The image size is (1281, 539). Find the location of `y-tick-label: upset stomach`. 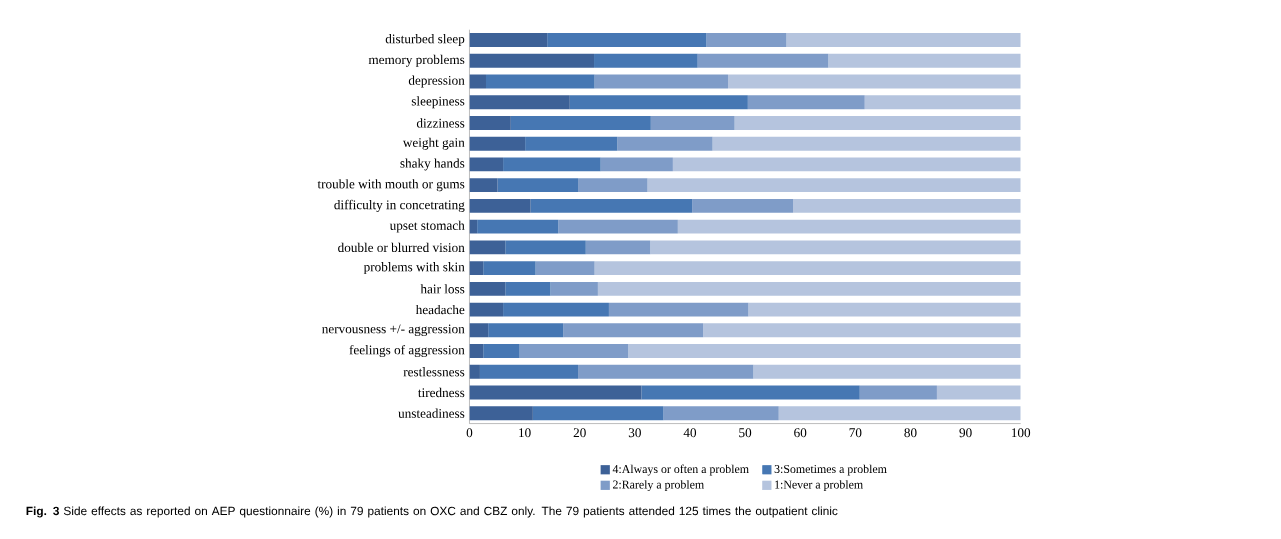

y-tick-label: upset stomach is located at coordinates (427, 226).